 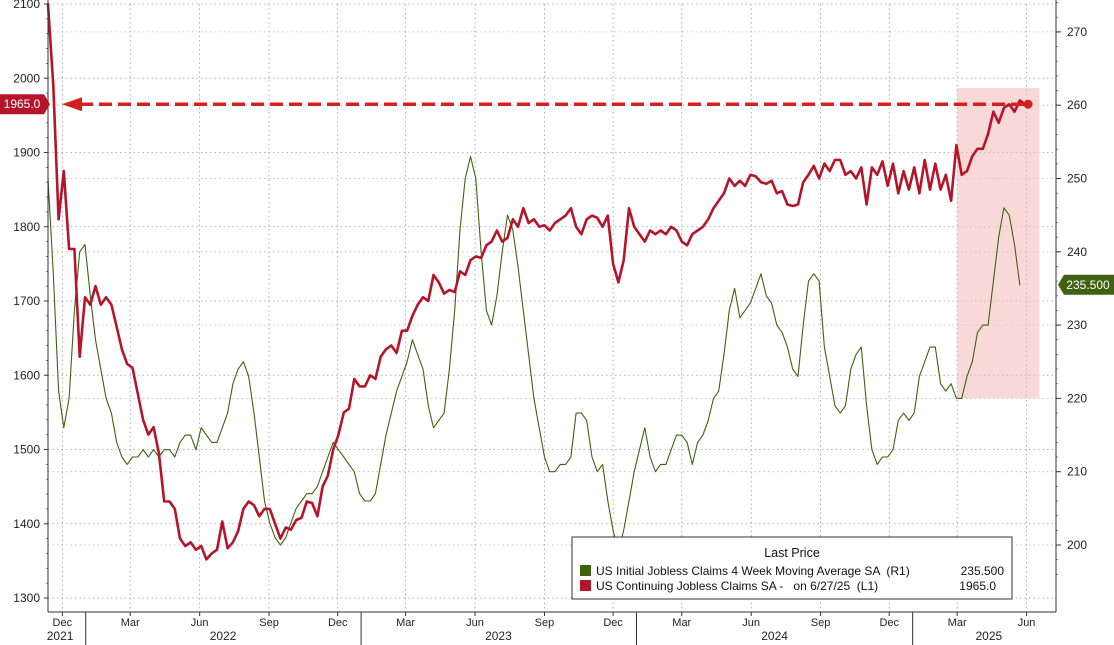 I want to click on x-year-label: 2025, so click(x=988, y=636).